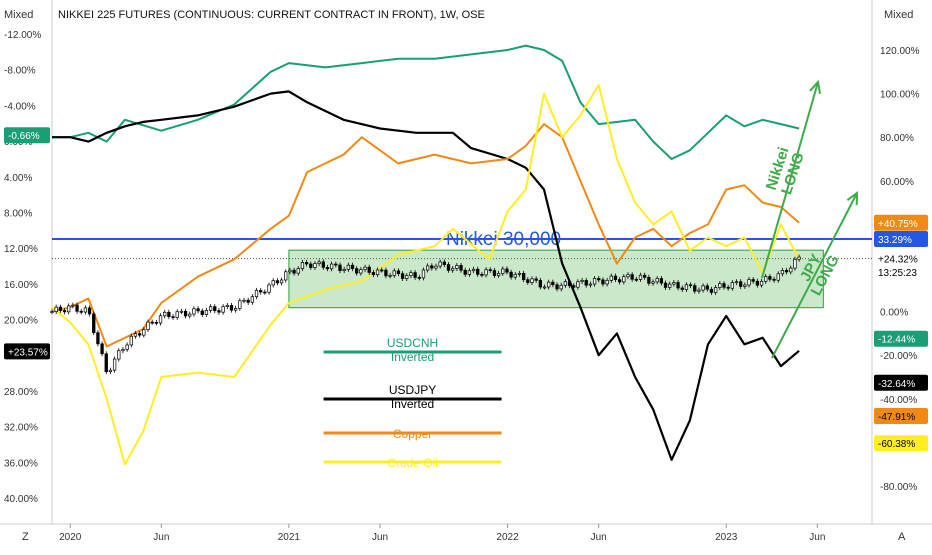  I want to click on left-tick-label: -4.00%, so click(20, 106).